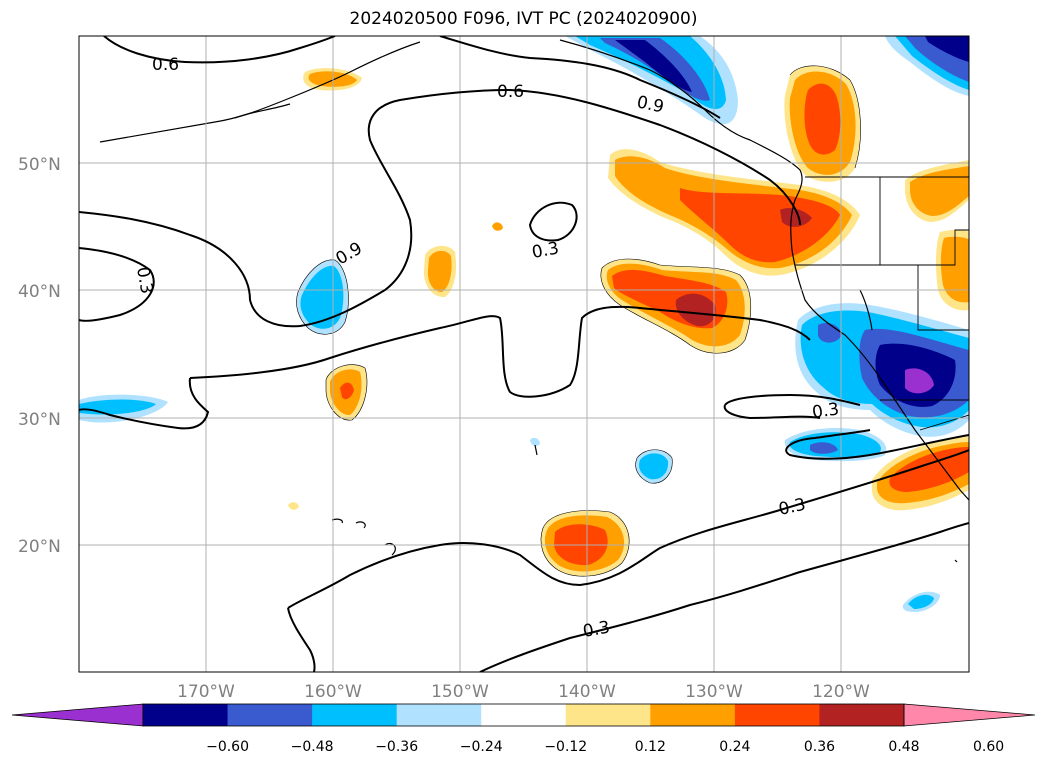  Describe the element at coordinates (39, 356) in the screenshot. I see `latitude-labels: 50°N 40°N 30°N 20°N` at that location.